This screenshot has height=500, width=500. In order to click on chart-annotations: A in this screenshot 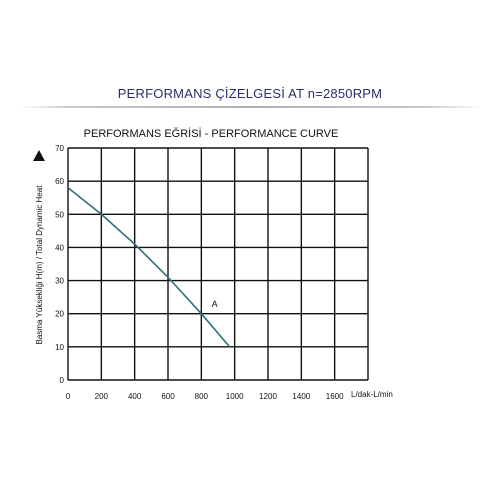, I will do `click(215, 304)`.